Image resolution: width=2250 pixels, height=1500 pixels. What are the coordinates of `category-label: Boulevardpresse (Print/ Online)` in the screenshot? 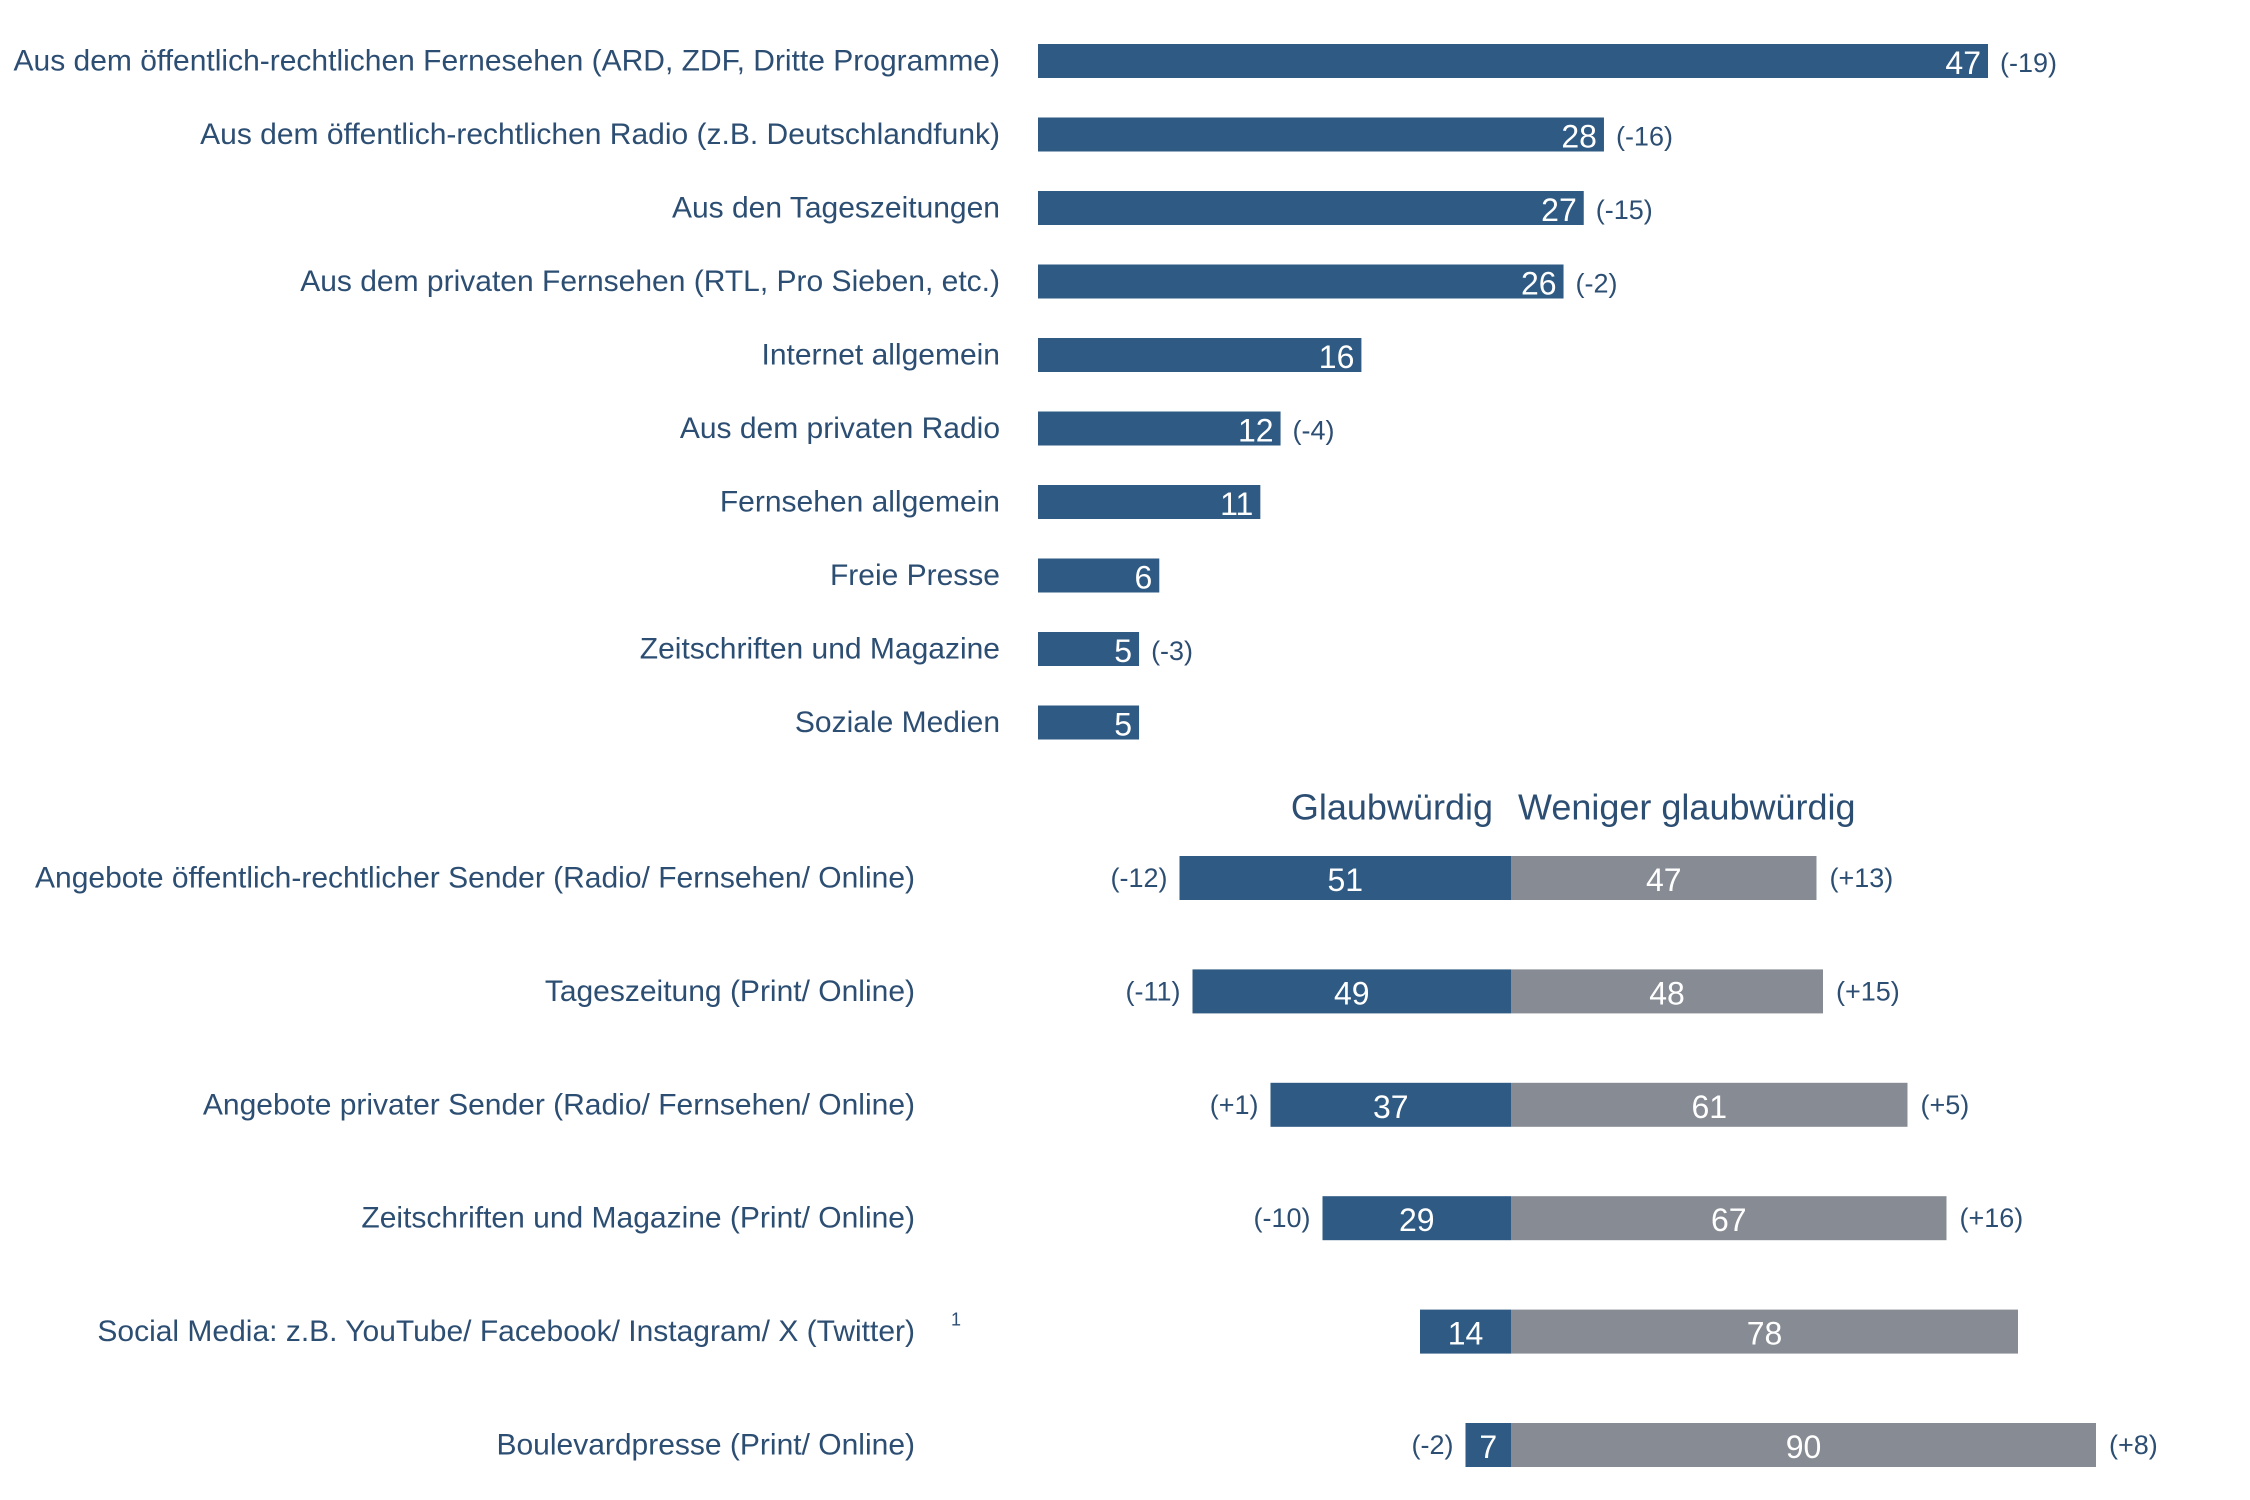 It's located at (705, 1445).